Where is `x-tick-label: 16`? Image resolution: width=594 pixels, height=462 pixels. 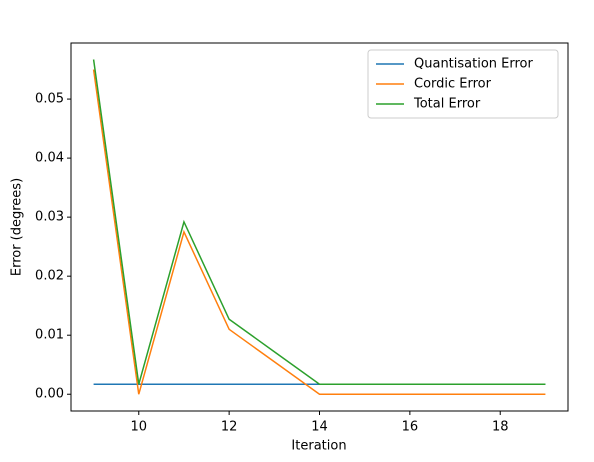 x-tick-label: 16 is located at coordinates (410, 427).